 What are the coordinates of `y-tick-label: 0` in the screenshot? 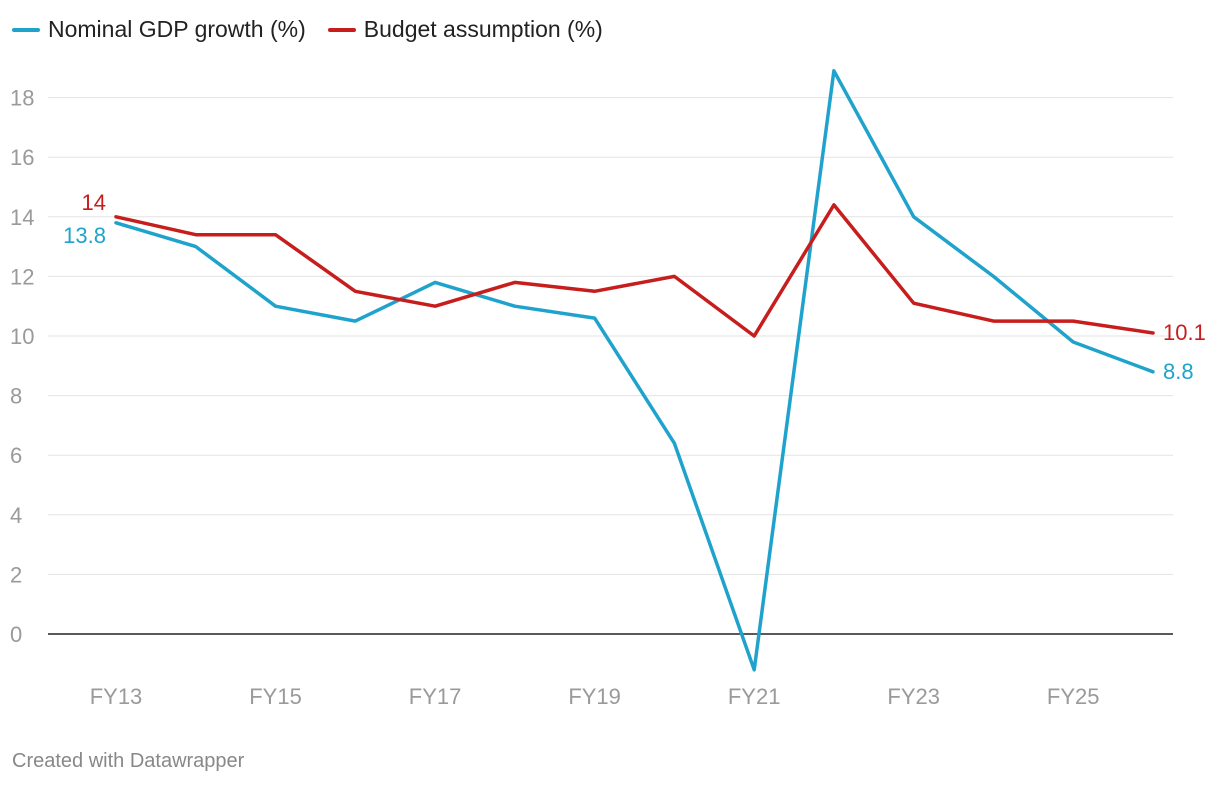 It's located at (16, 634).